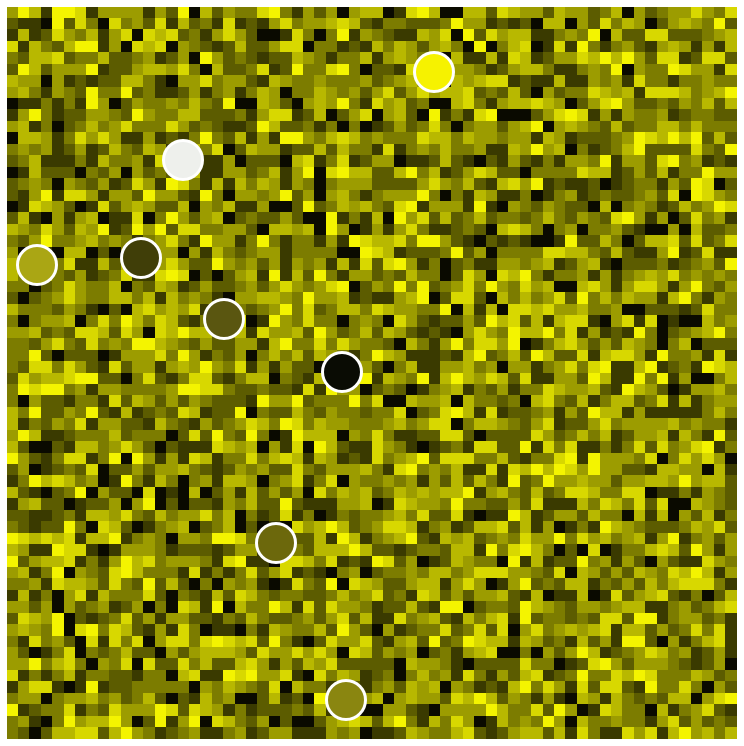 The width and height of the screenshot is (744, 746). I want to click on token-dark-olive, so click(141, 258).